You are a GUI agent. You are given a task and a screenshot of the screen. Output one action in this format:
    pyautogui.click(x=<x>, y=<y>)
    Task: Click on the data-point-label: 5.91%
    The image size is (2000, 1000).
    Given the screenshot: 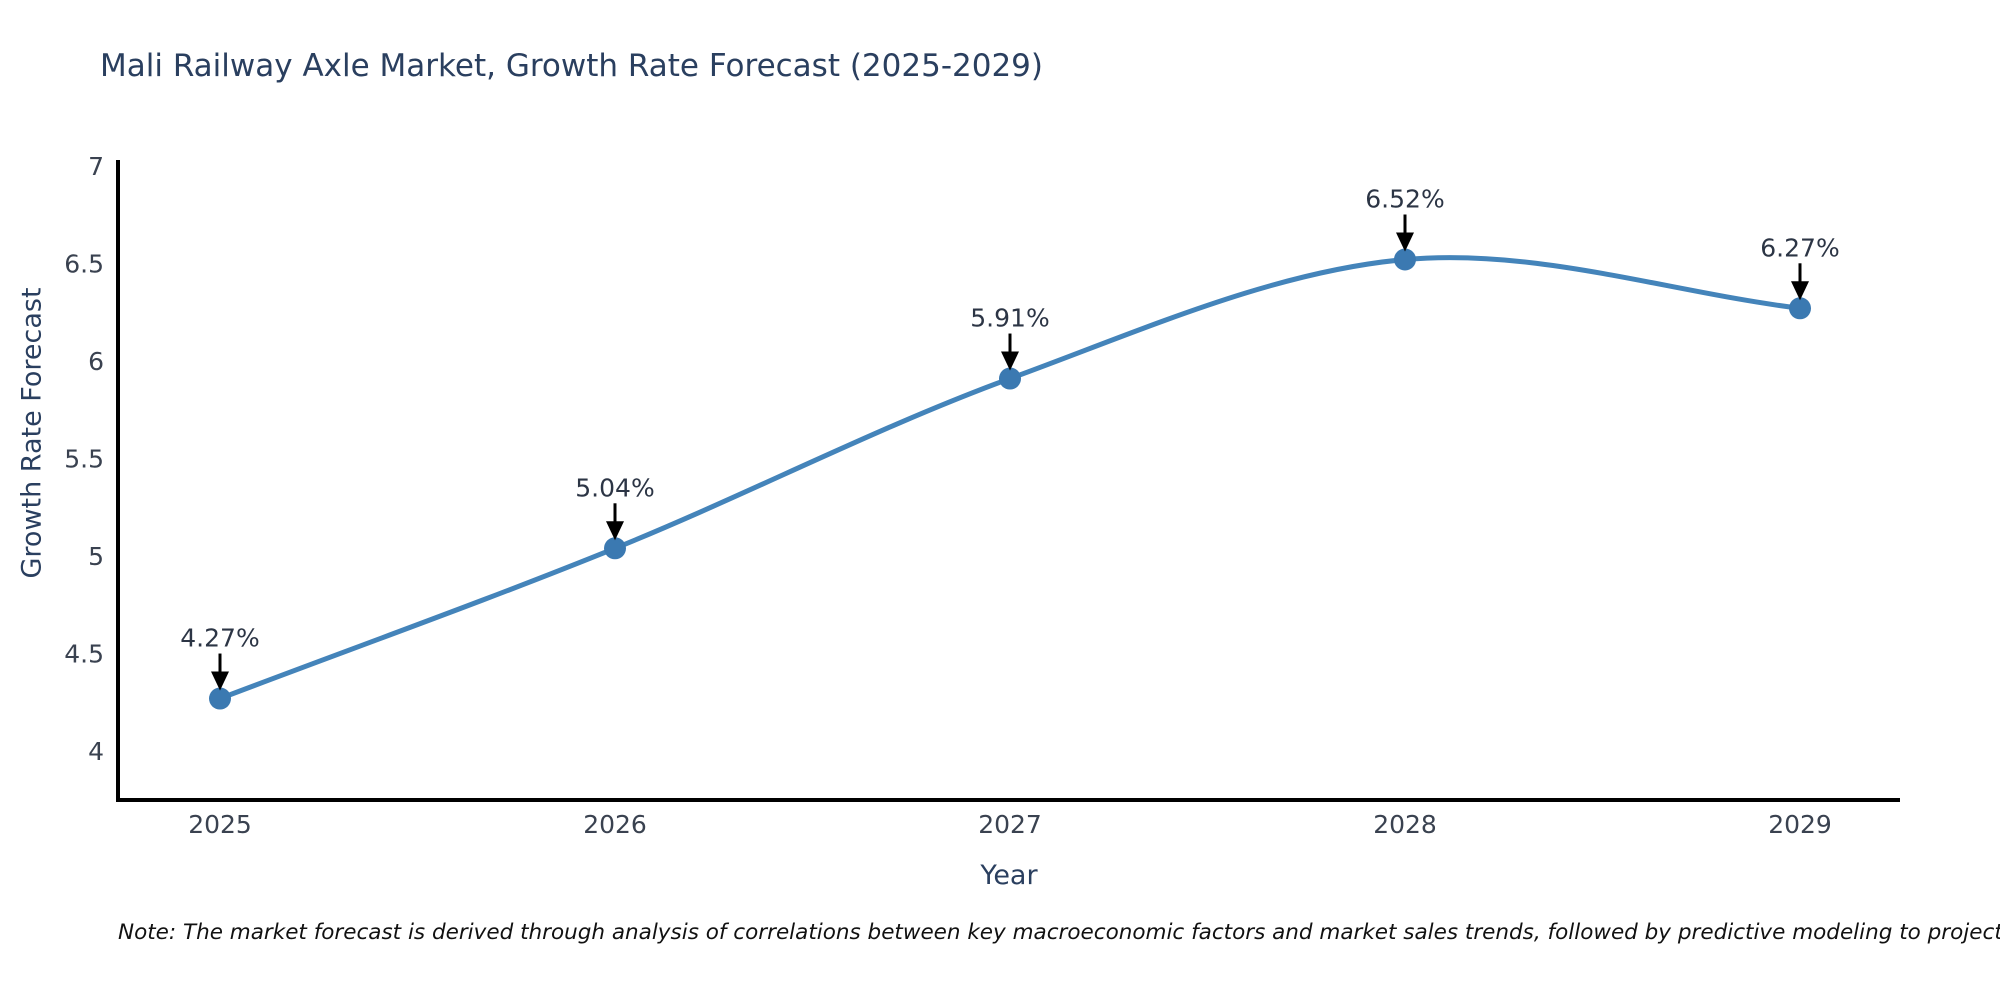 What is the action you would take?
    pyautogui.click(x=1009, y=318)
    